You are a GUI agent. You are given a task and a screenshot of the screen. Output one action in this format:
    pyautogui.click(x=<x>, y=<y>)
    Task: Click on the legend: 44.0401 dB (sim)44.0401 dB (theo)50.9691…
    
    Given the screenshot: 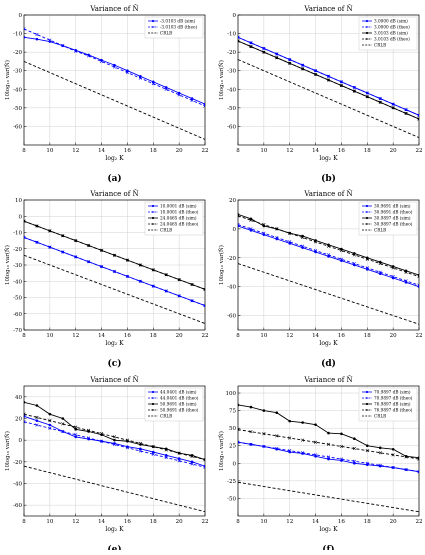 What is the action you would take?
    pyautogui.click(x=174, y=404)
    